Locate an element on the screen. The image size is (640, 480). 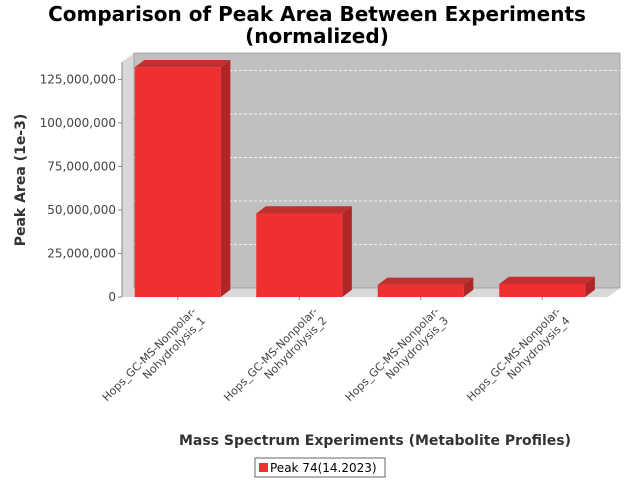
x-tick-label: Hops_GC-MS-Nonpolar-Nohydrolysis_3 is located at coordinates (397, 359).